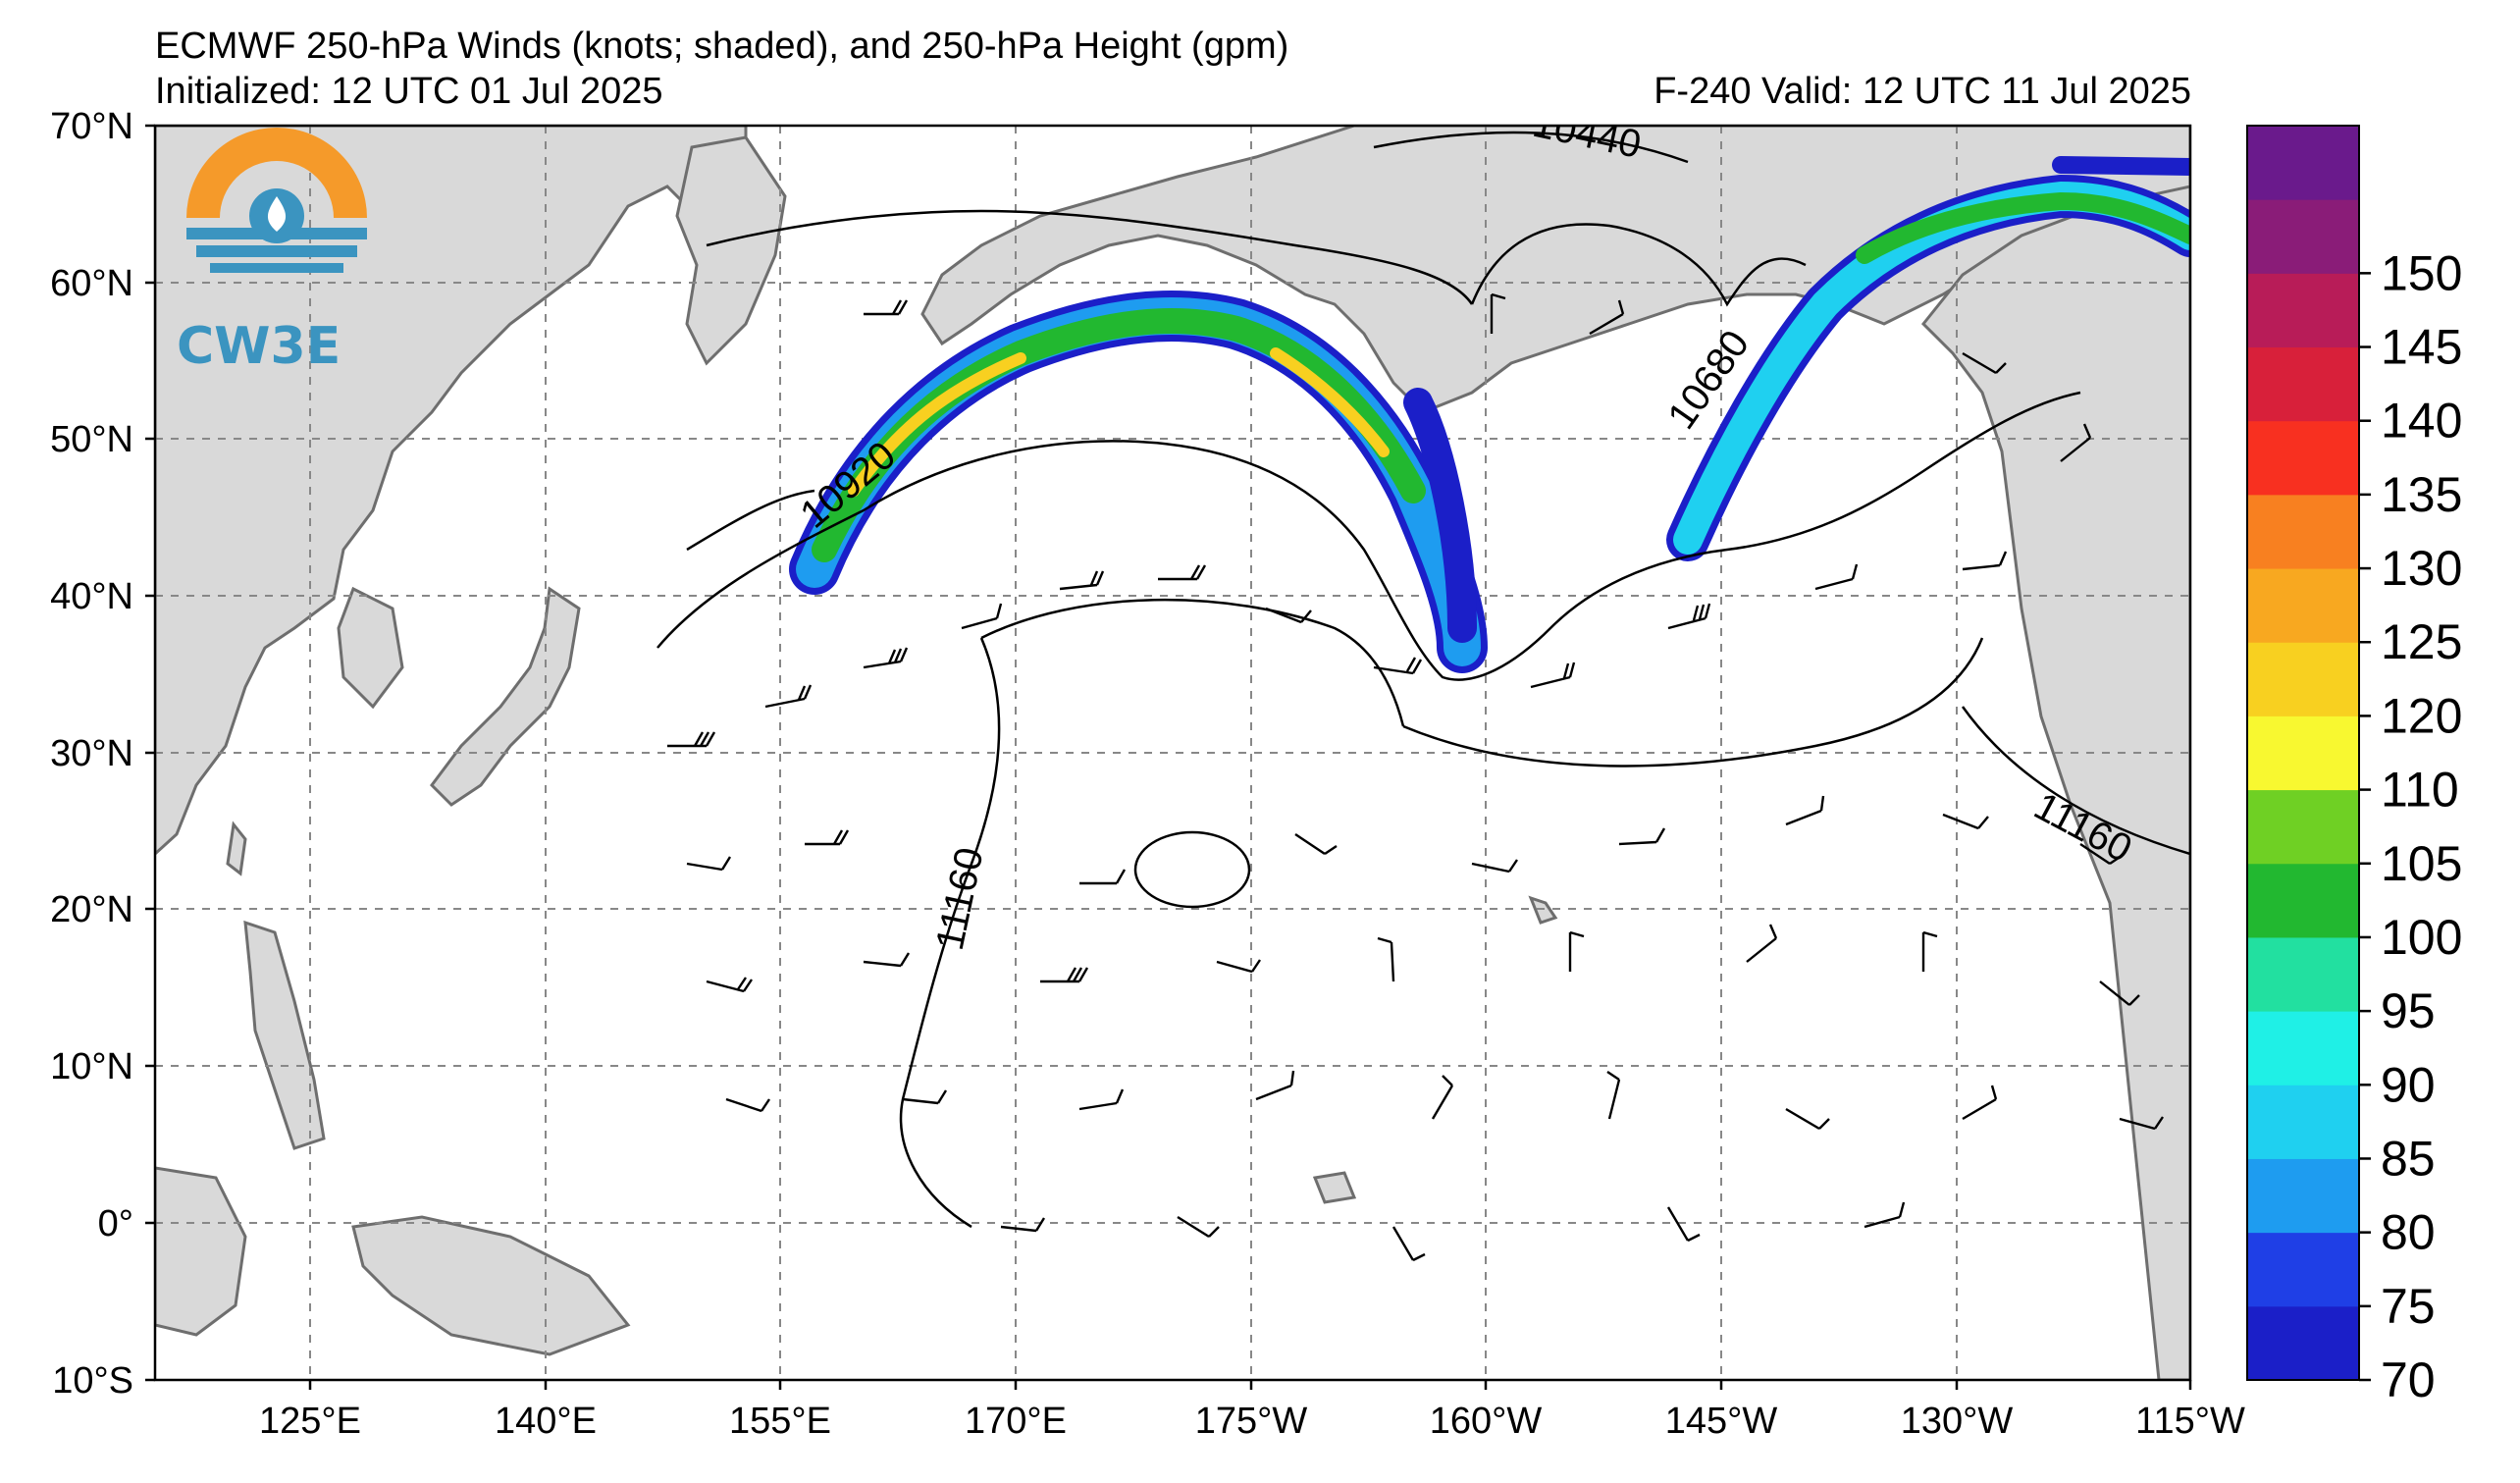 This screenshot has width=2520, height=1483. Describe the element at coordinates (2303, 753) in the screenshot. I see `colorbar-frame` at that location.